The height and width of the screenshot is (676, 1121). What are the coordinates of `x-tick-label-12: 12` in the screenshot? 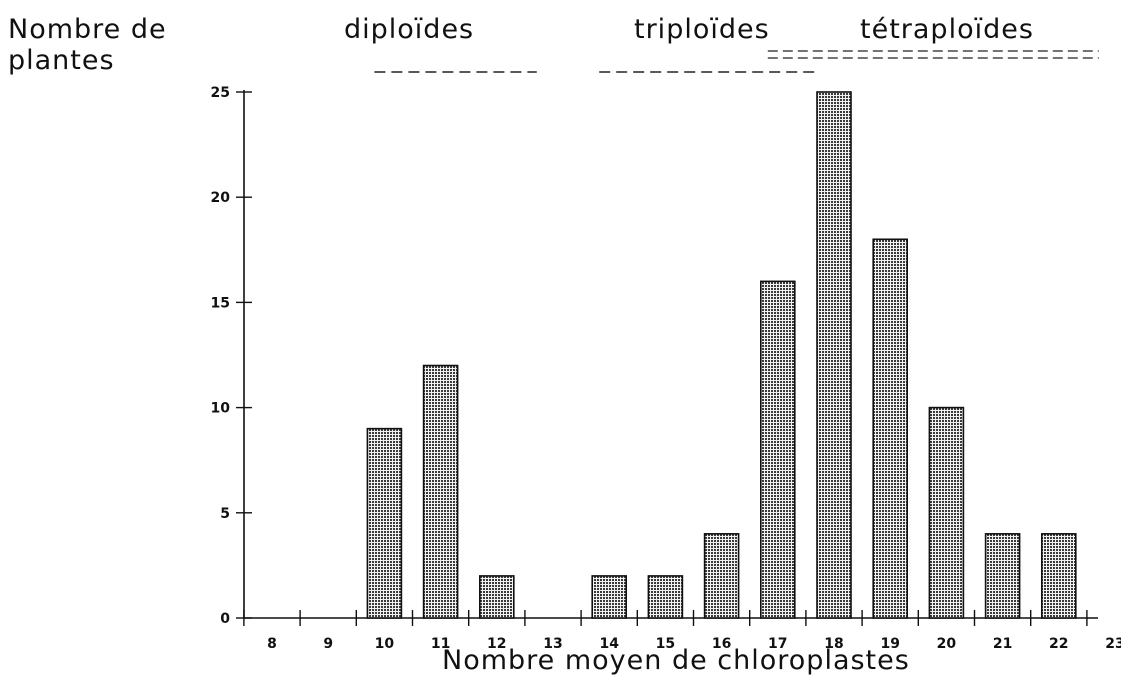 It's located at (496, 644).